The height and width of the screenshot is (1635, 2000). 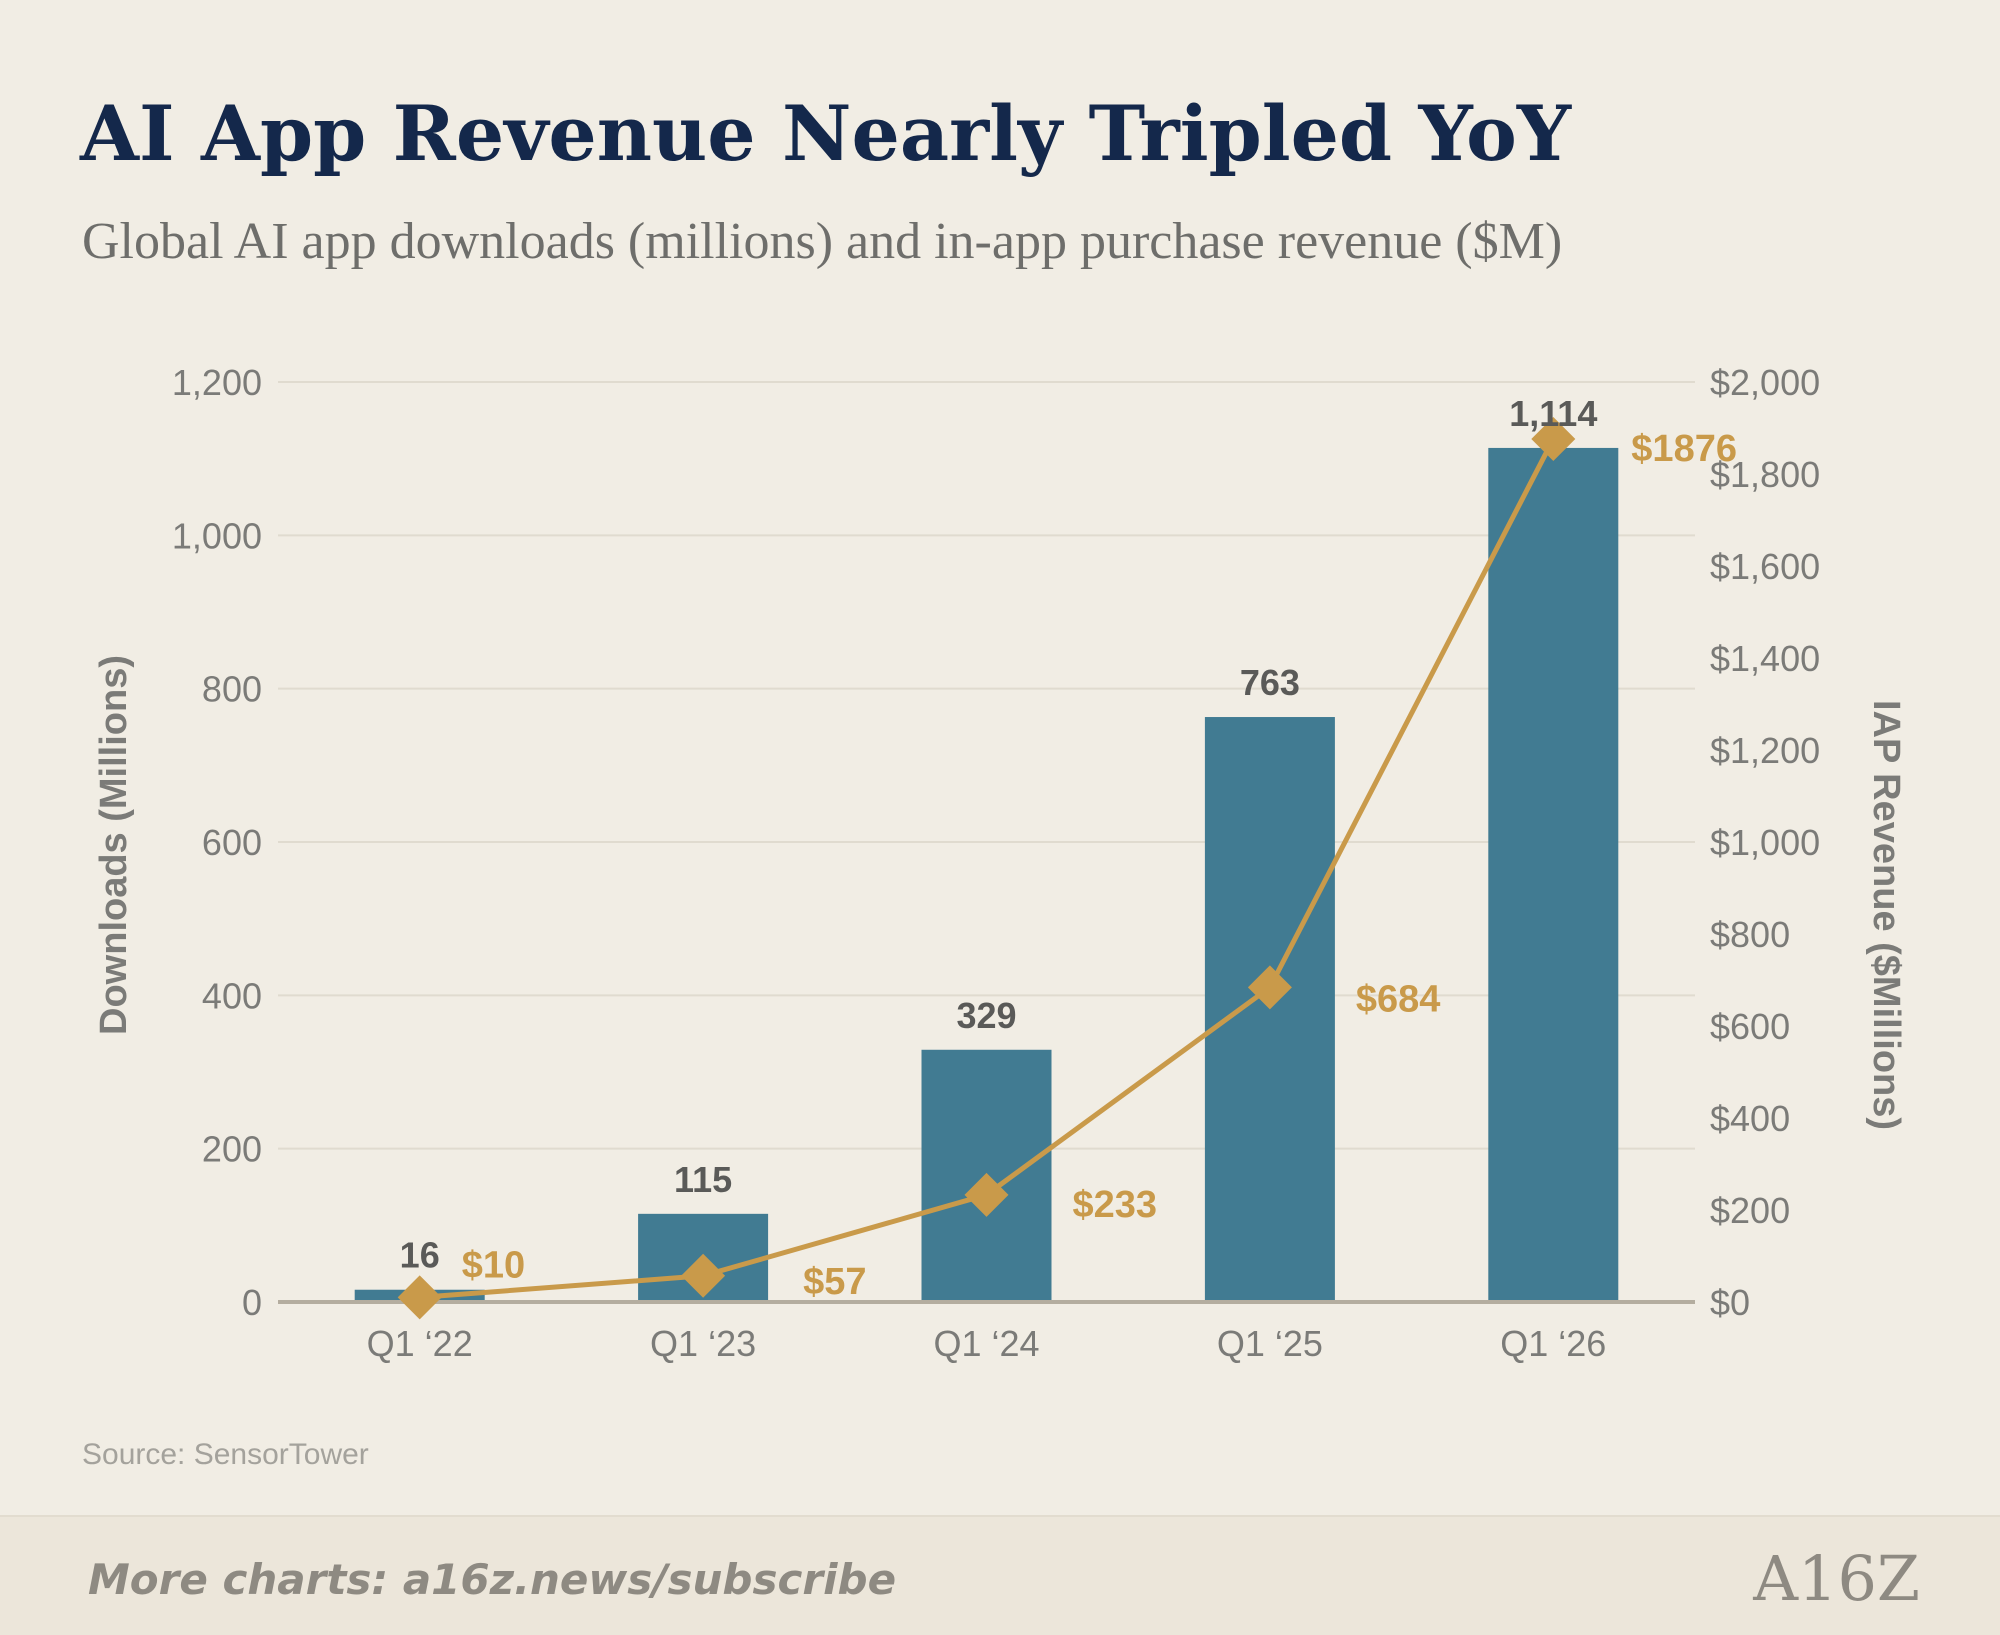 I want to click on bar-value-label: 329, so click(x=986, y=1015).